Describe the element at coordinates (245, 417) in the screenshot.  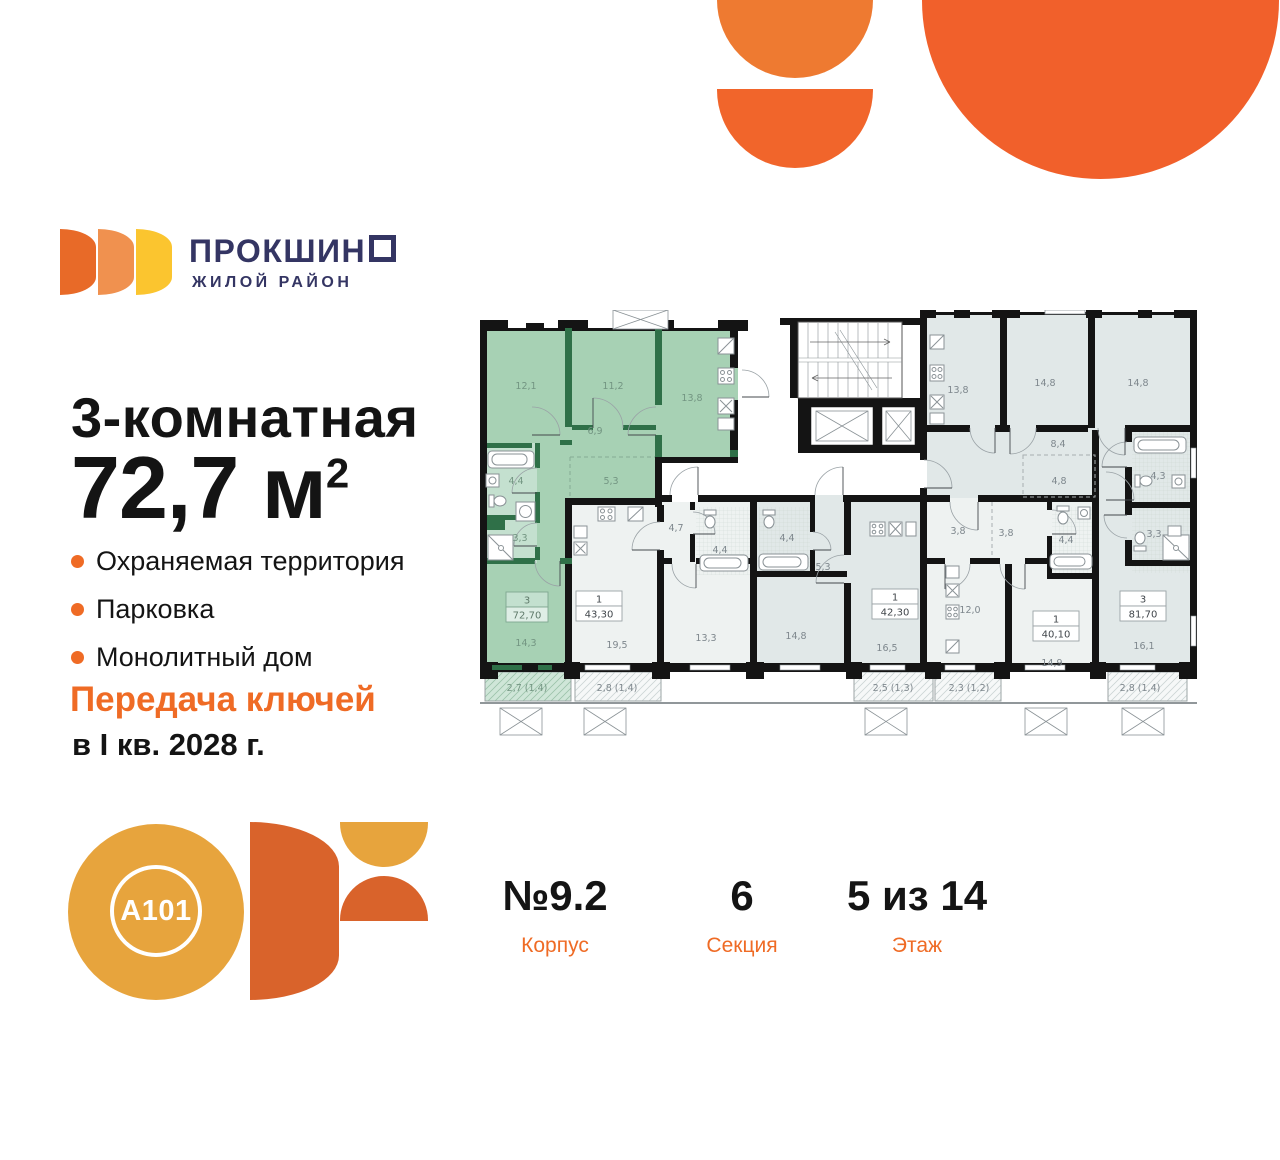
I see `offer-title: 3-комнатная` at that location.